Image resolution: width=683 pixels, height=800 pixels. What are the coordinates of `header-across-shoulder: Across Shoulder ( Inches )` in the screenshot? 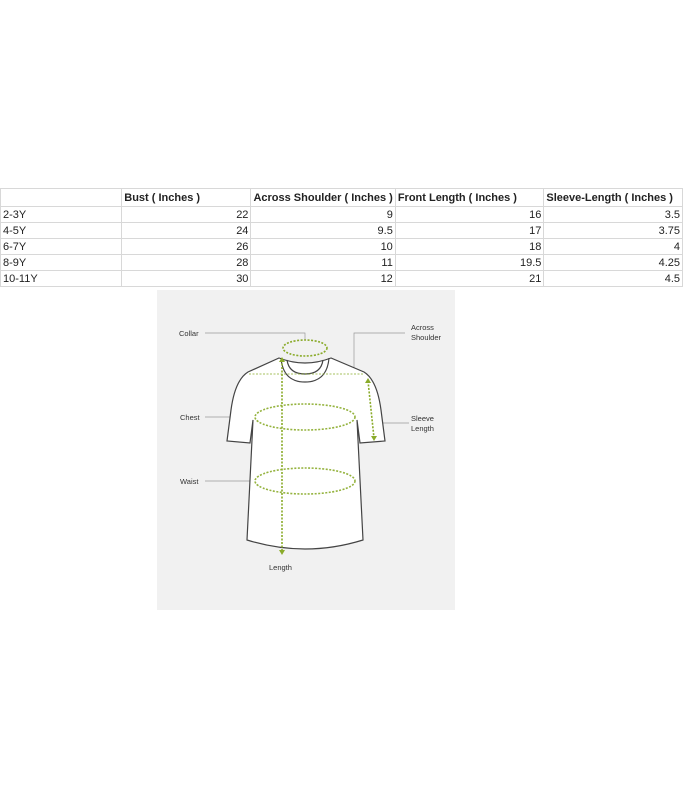 It's located at (323, 197).